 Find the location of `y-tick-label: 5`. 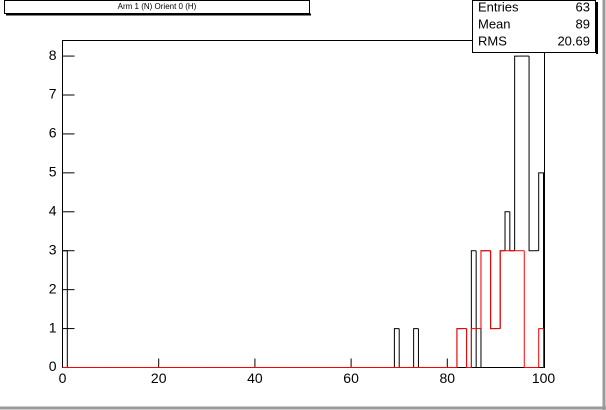

y-tick-label: 5 is located at coordinates (53, 172).